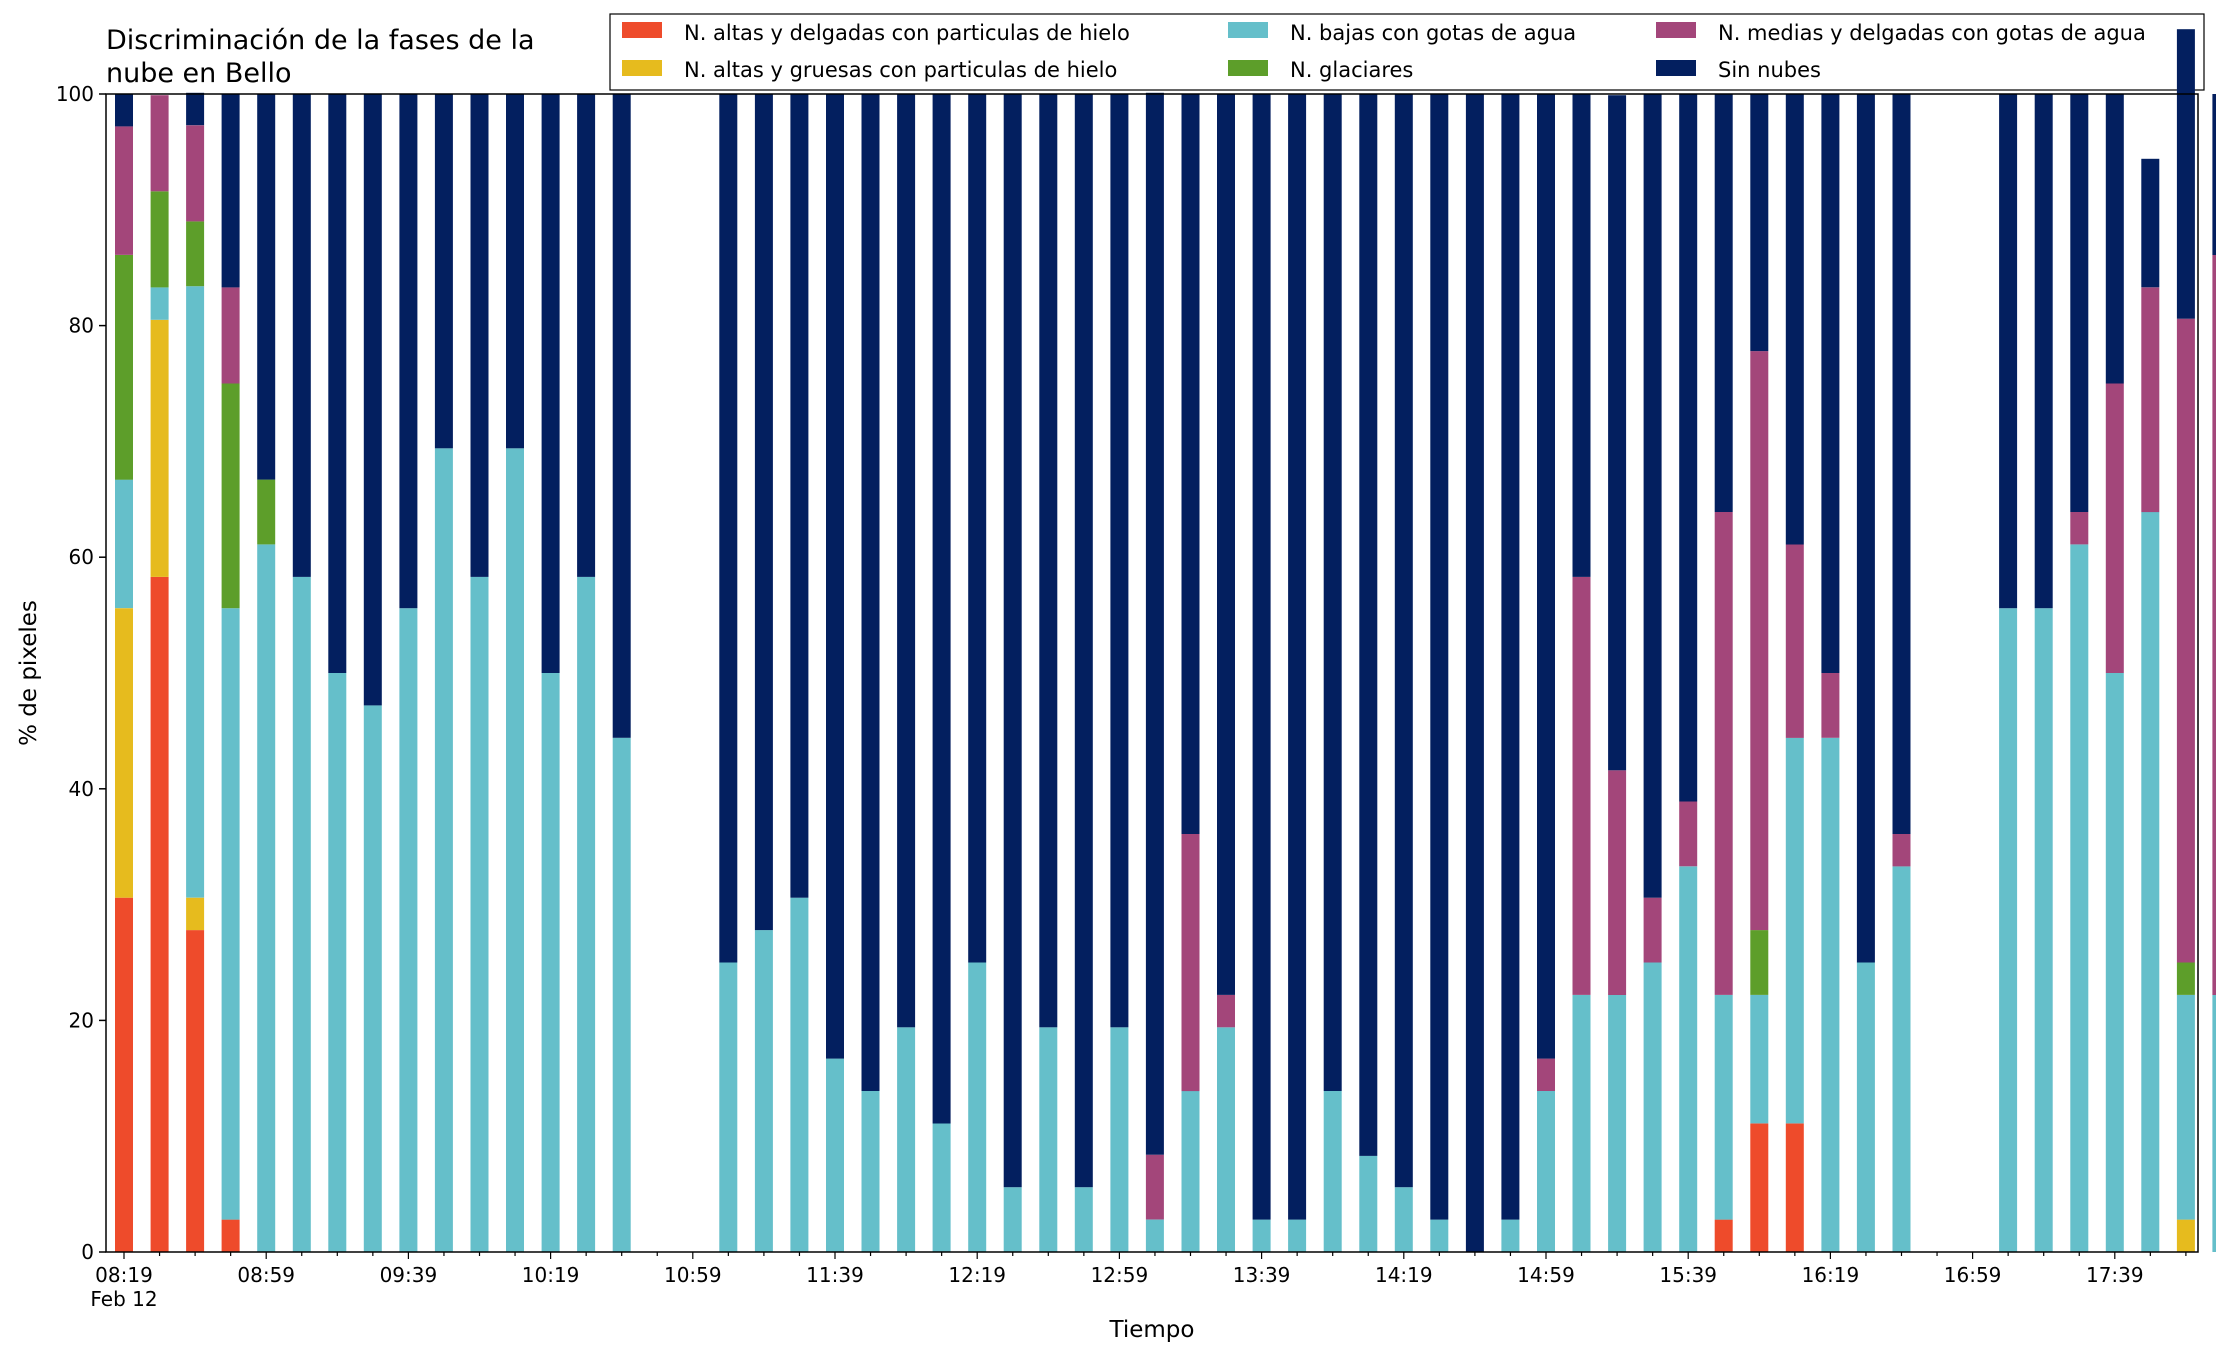  What do you see at coordinates (1120, 1275) in the screenshot?
I see `x-tick-label: 12:59` at bounding box center [1120, 1275].